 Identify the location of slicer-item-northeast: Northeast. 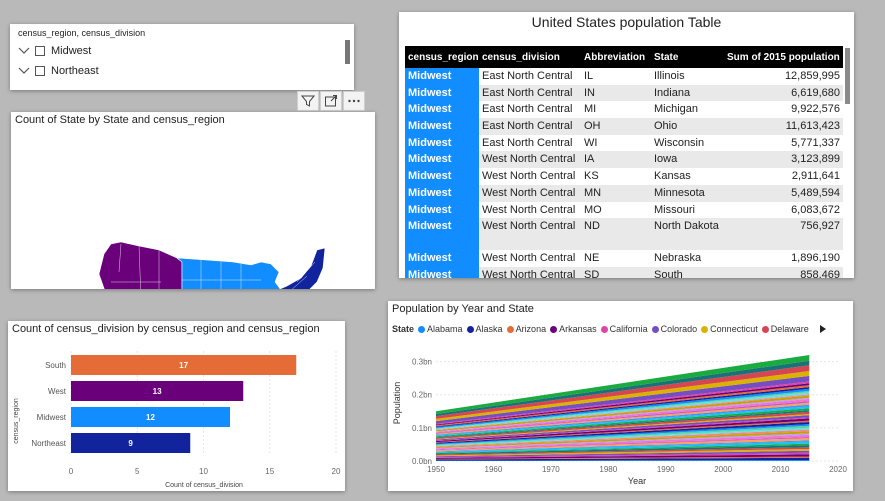
(58, 71).